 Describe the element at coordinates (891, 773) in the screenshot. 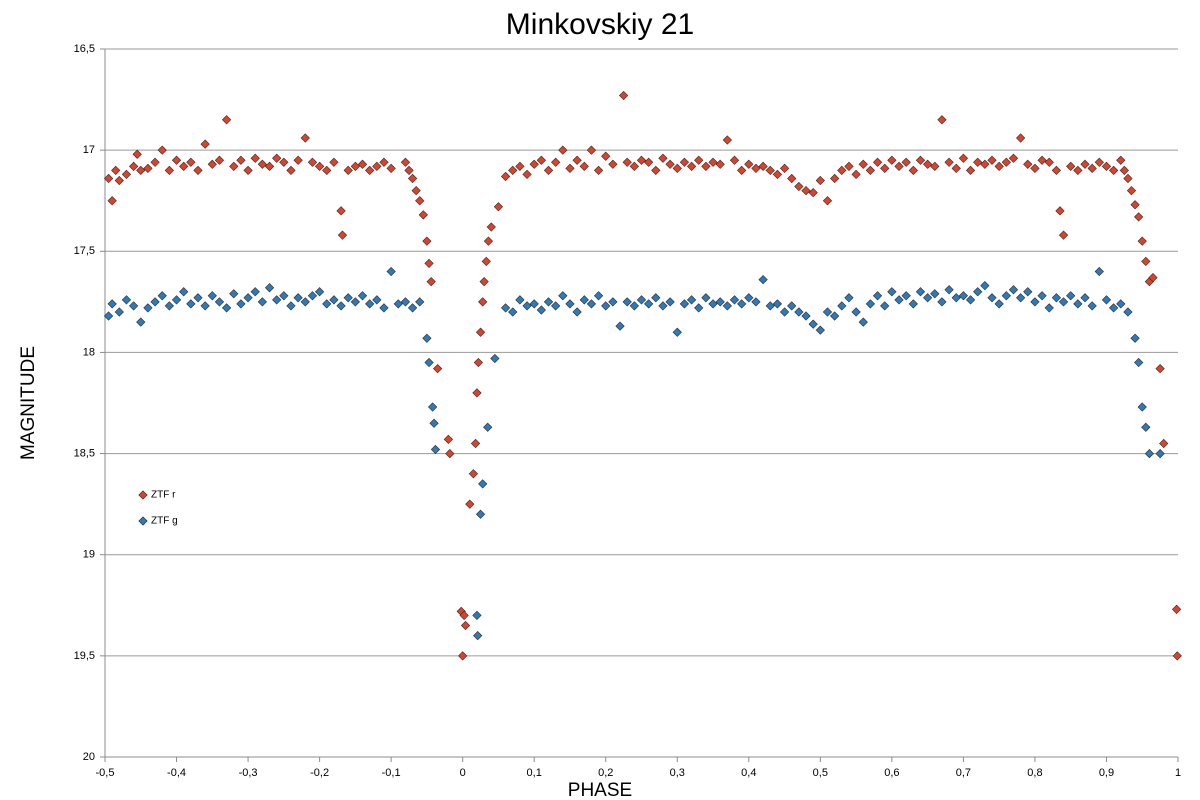

I see `x-tick-label: 0,6` at that location.